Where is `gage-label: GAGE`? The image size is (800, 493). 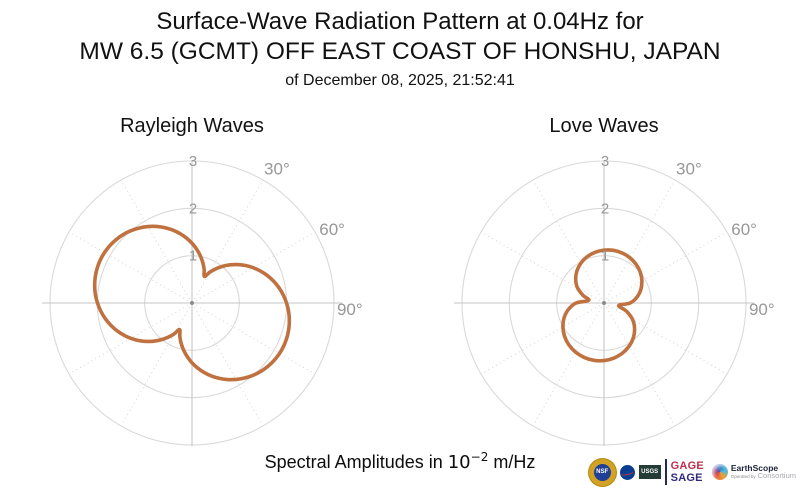 gage-label: GAGE is located at coordinates (687, 466).